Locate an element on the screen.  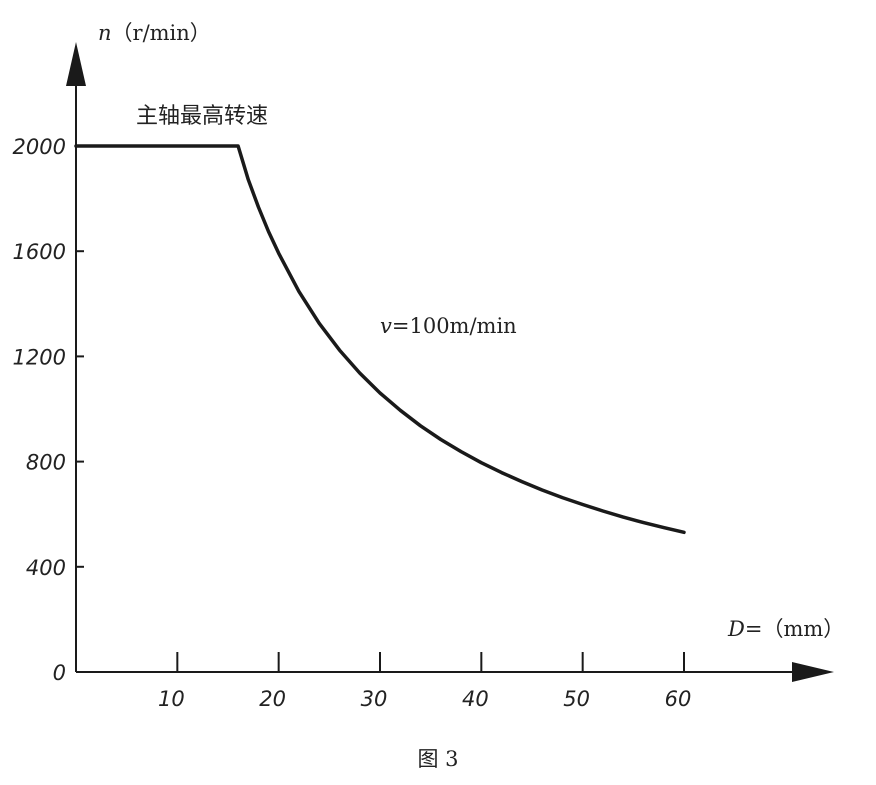
x-axis-unit: =（mm） is located at coordinates (794, 629).